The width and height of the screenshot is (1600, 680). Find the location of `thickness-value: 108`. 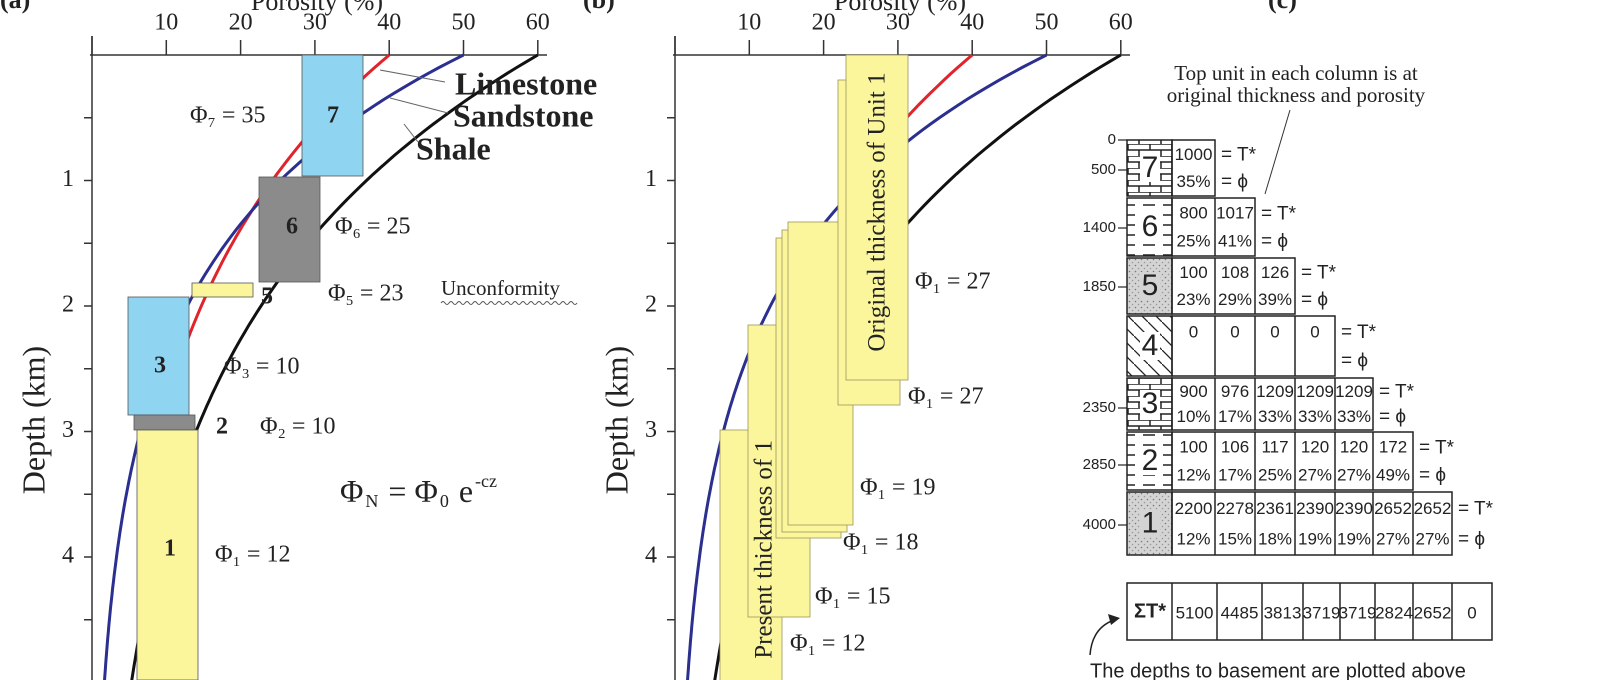

thickness-value: 108 is located at coordinates (1235, 272).